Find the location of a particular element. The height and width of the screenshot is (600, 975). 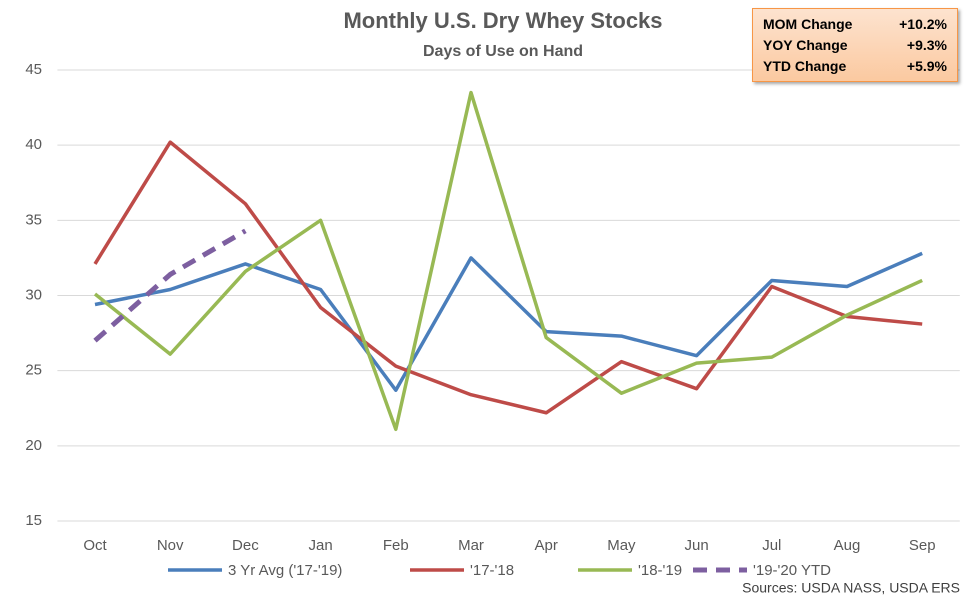

x-tick-label: Feb is located at coordinates (396, 545).